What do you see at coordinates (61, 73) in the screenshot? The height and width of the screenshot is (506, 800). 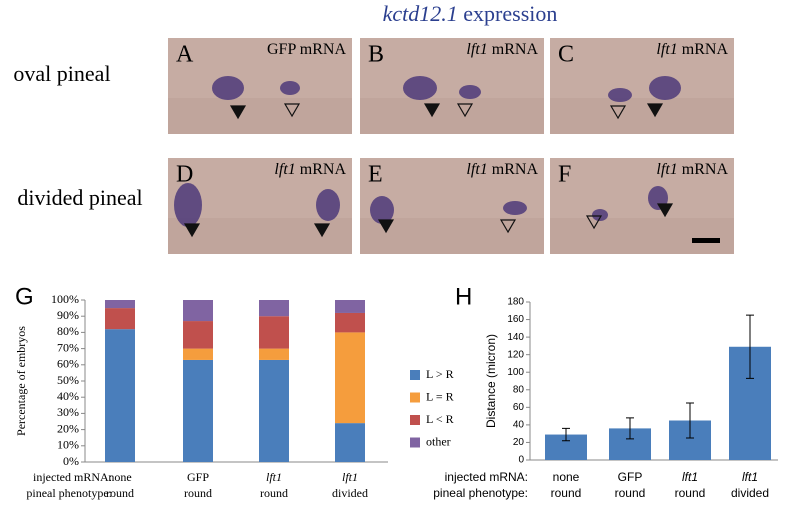 I see `row-label: oval pineal` at bounding box center [61, 73].